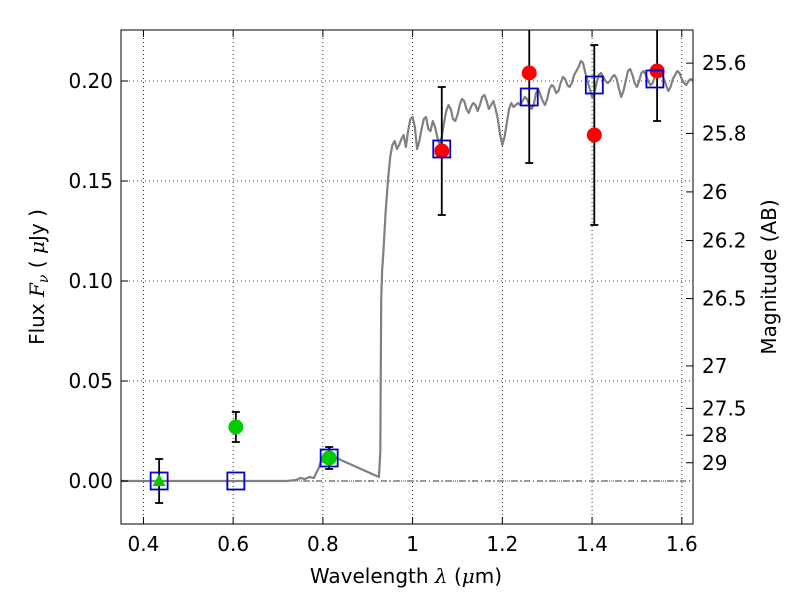 Image resolution: width=800 pixels, height=600 pixels. What do you see at coordinates (592, 544) in the screenshot?
I see `x-tick-label: 1.4` at bounding box center [592, 544].